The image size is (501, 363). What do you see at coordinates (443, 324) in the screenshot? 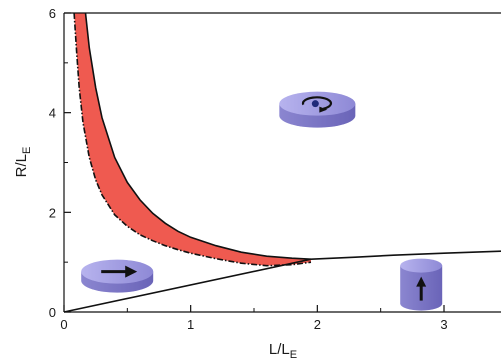
I see `x-tick-label: 3` at bounding box center [443, 324].